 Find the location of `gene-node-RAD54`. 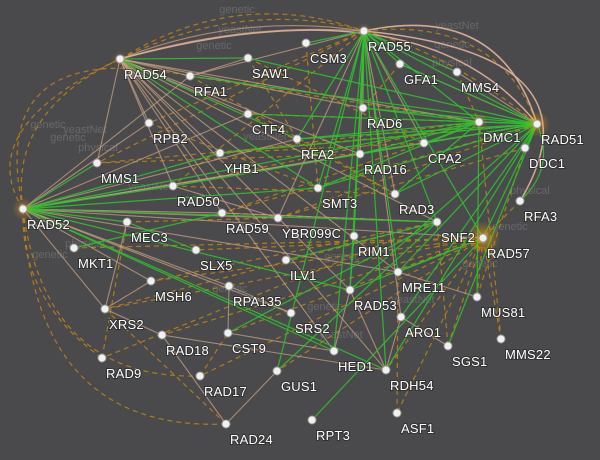

gene-node-RAD54 is located at coordinates (120, 59).